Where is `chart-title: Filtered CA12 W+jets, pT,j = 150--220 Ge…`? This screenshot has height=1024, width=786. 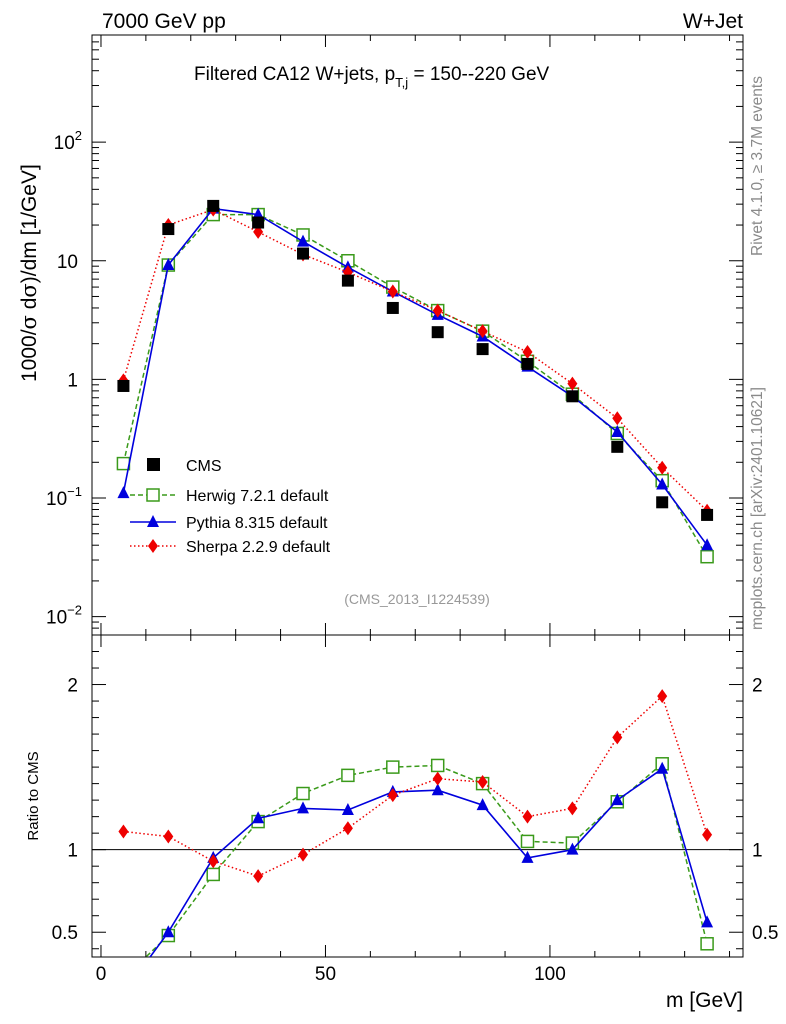
chart-title: Filtered CA12 W+jets, pT,j = 150--220 Ge… is located at coordinates (372, 77).